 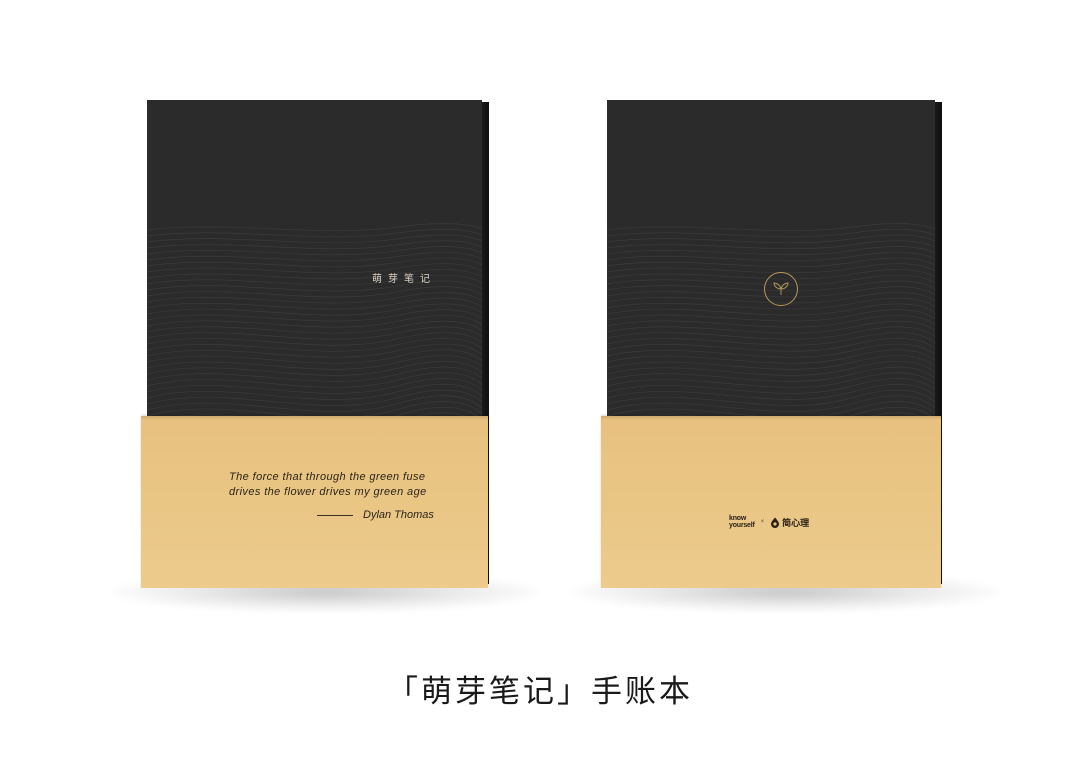 I want to click on left-wave-pattern, so click(x=314, y=326).